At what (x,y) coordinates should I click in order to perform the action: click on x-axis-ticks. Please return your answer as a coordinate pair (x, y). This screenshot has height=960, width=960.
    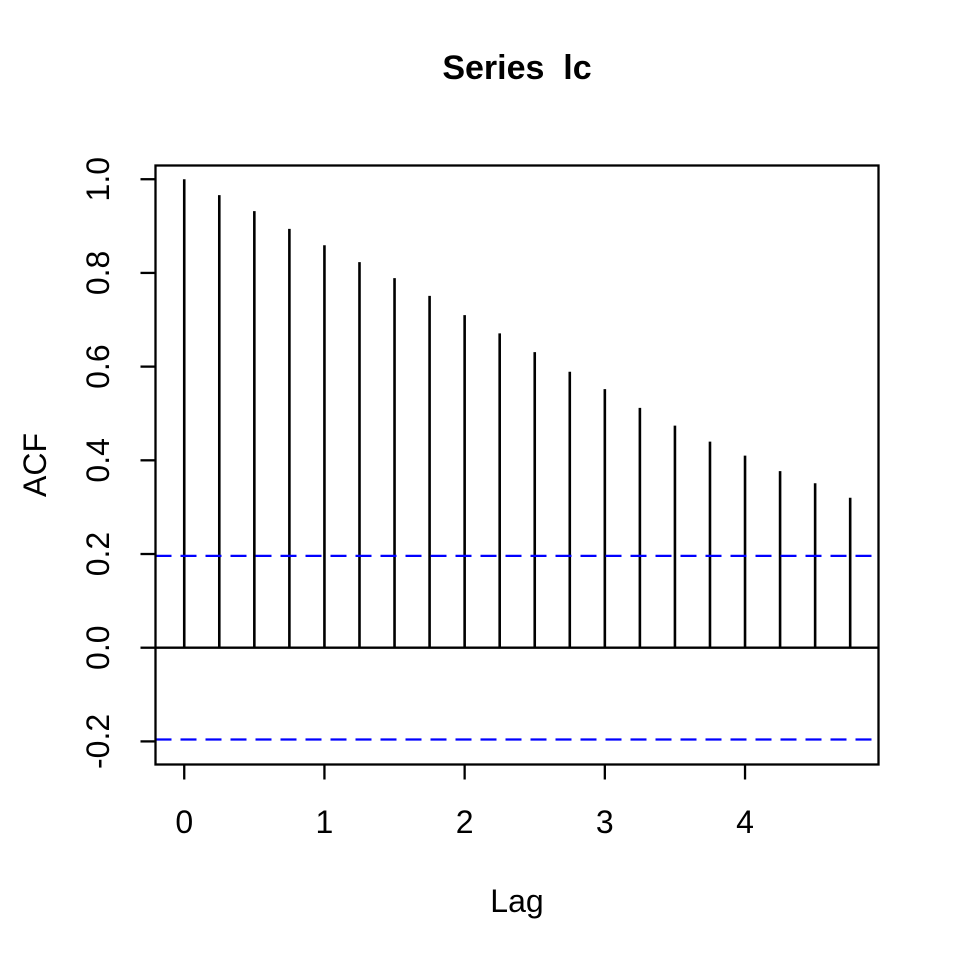
    Looking at the image, I should click on (465, 772).